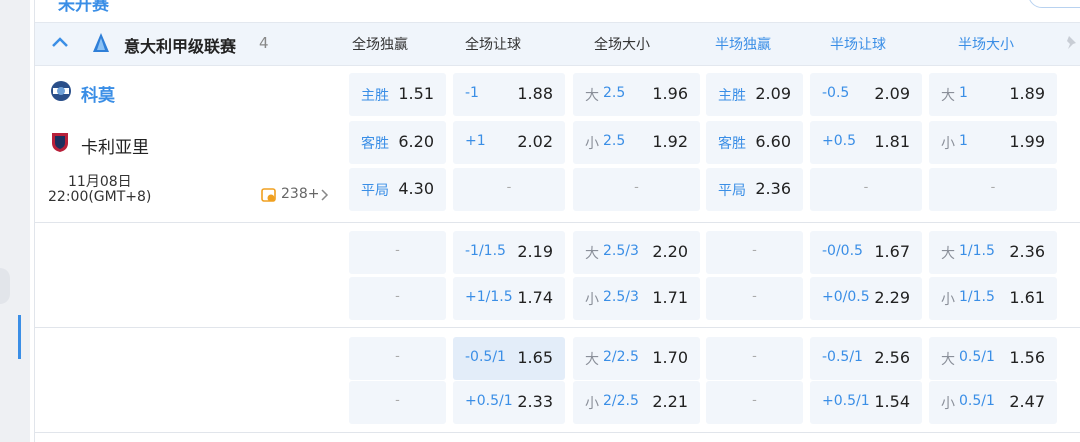 The width and height of the screenshot is (1080, 442). What do you see at coordinates (773, 93) in the screenshot?
I see `odds-value: 2.09` at bounding box center [773, 93].